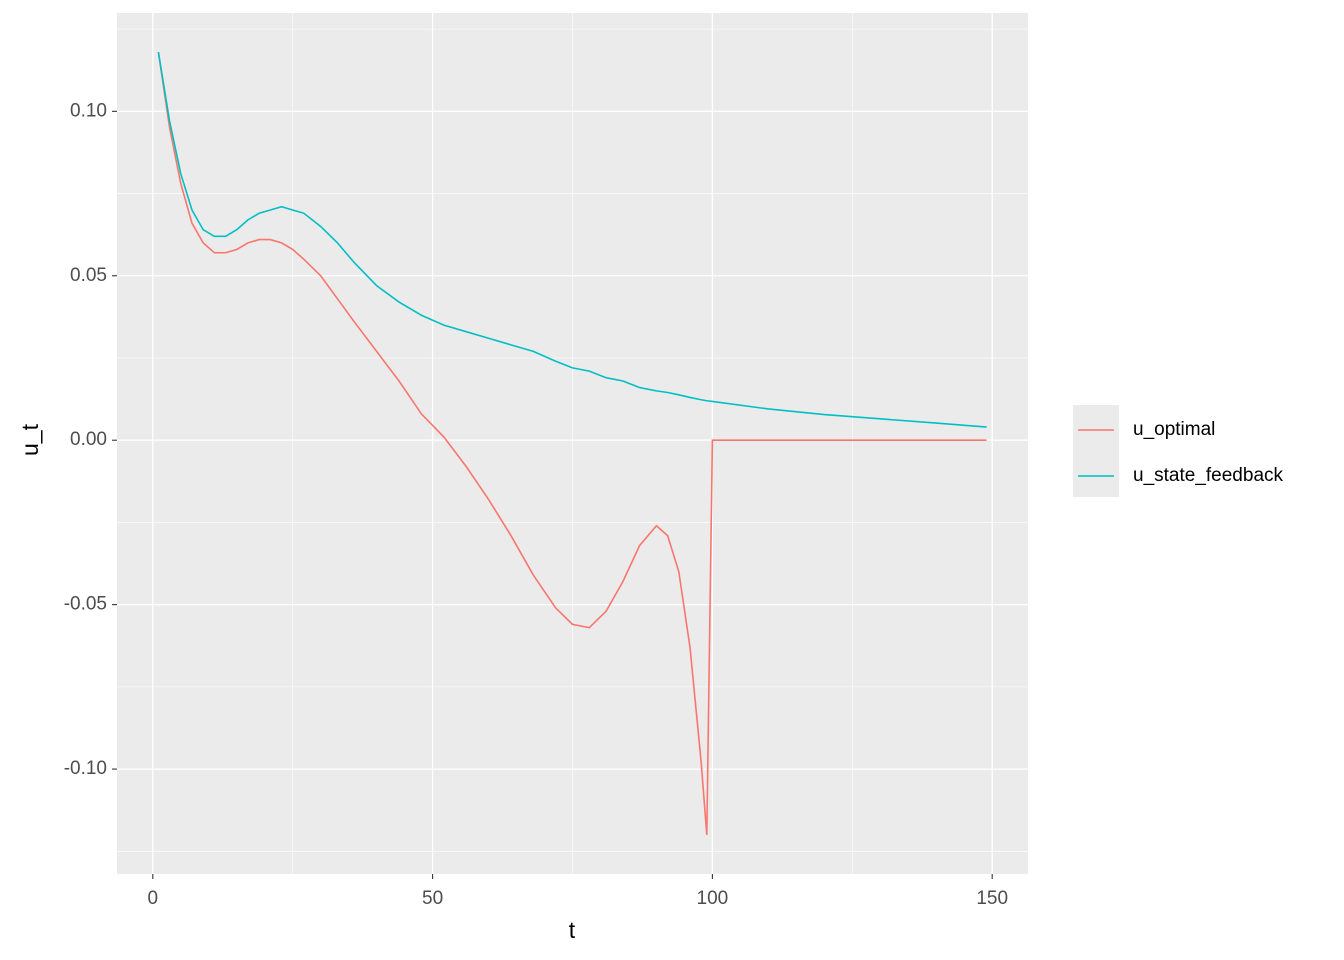 The width and height of the screenshot is (1344, 960). What do you see at coordinates (85, 604) in the screenshot?
I see `y-tick-label: -0.05` at bounding box center [85, 604].